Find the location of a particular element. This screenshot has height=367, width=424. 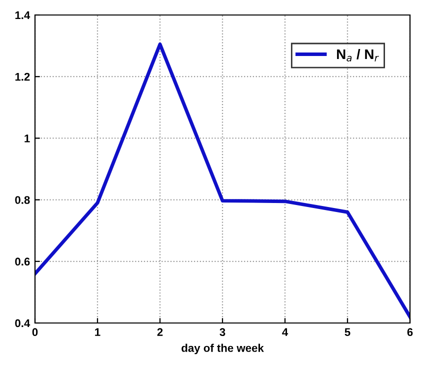

y-tick-label: 1.2 is located at coordinates (22, 76).